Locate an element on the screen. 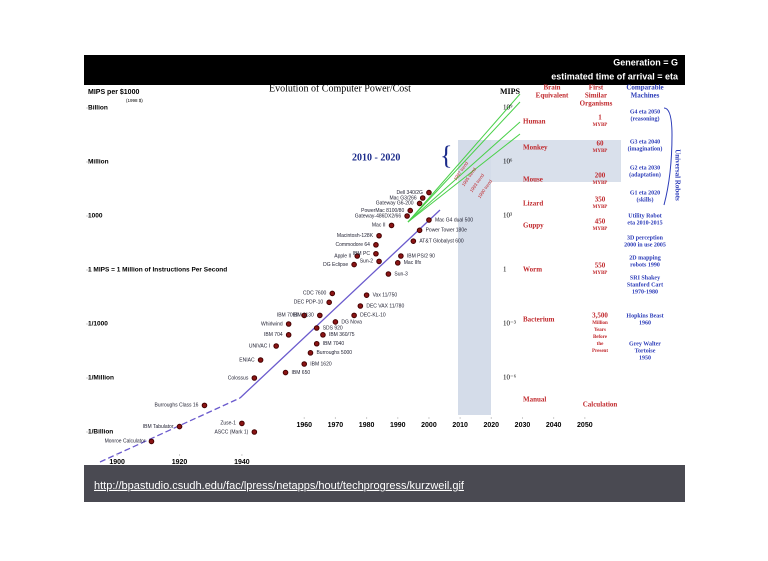 The height and width of the screenshot is (561, 768). point-label: Dell 340/2G is located at coordinates (410, 193).